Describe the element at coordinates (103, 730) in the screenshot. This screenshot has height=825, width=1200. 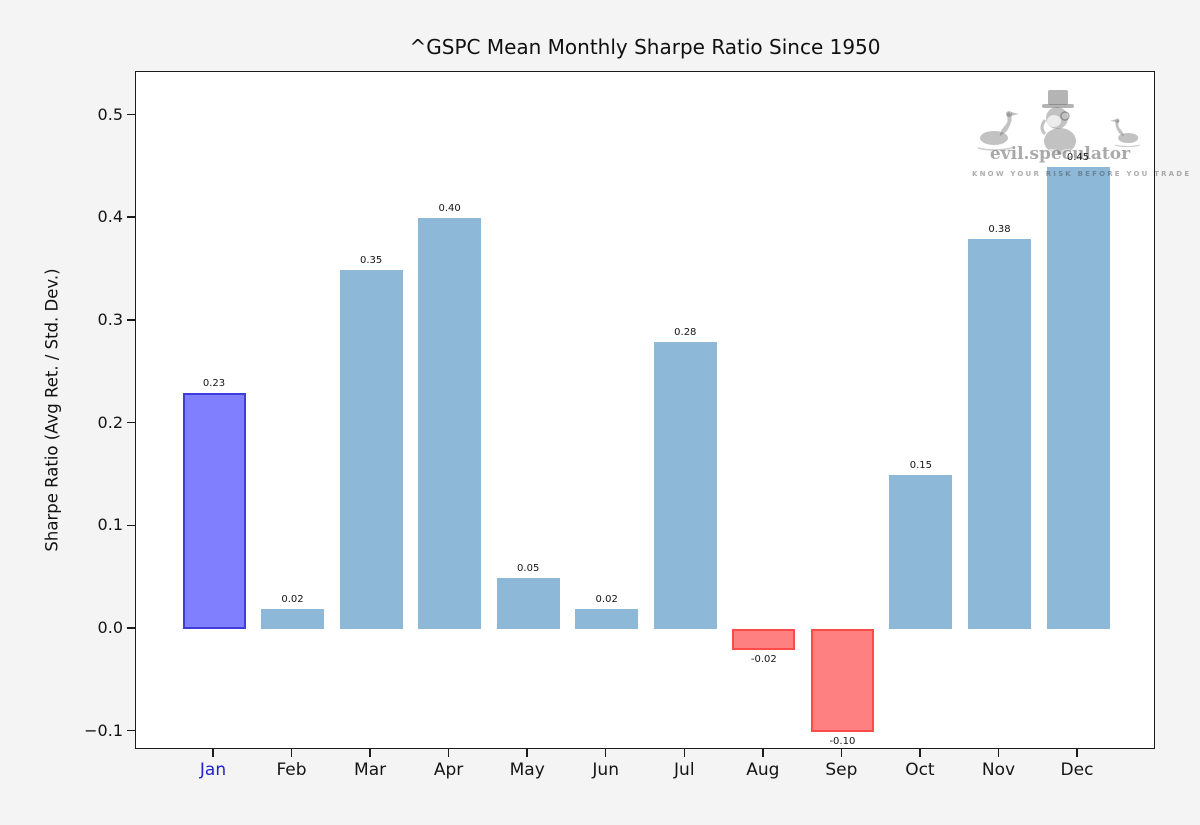
I see `y-tick-label: −0.1` at that location.